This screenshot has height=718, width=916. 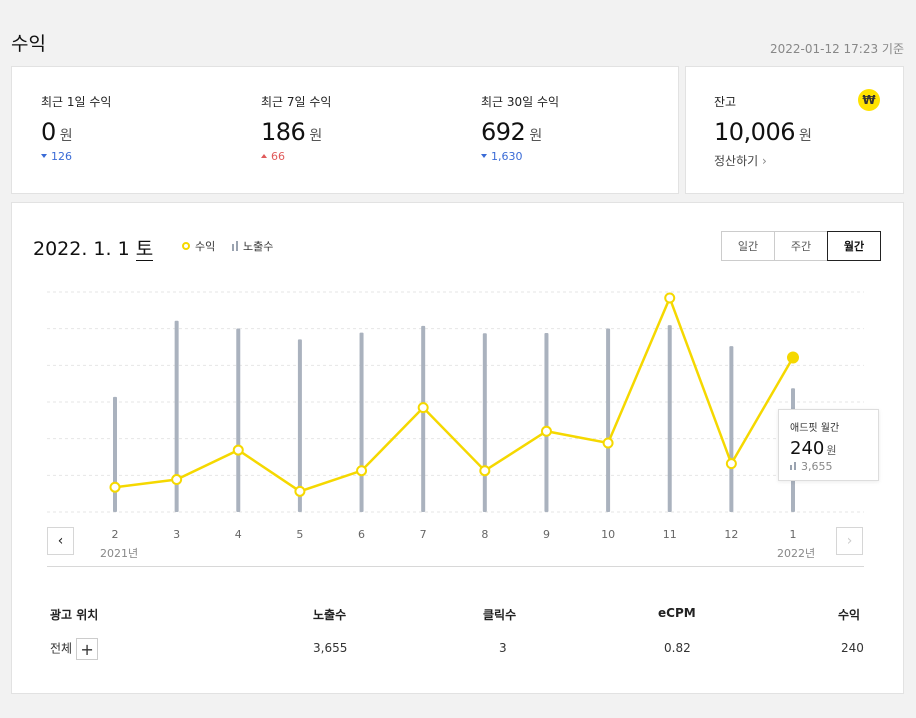 I want to click on chart-prev-button: ‹, so click(x=60, y=541).